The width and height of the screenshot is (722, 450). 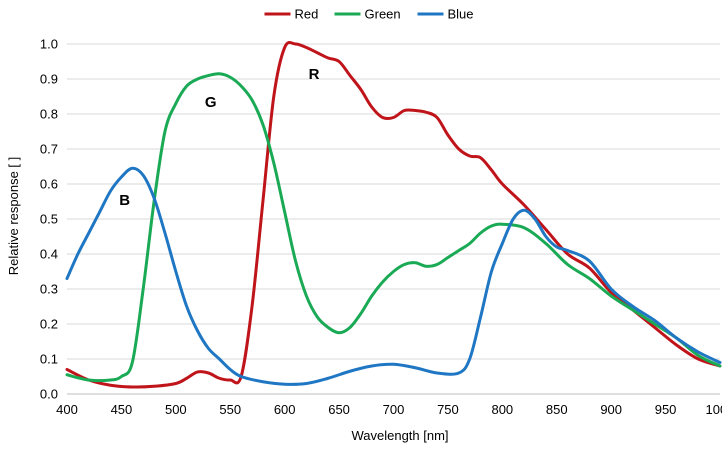 What do you see at coordinates (307, 14) in the screenshot?
I see `legend-label-red: Red` at bounding box center [307, 14].